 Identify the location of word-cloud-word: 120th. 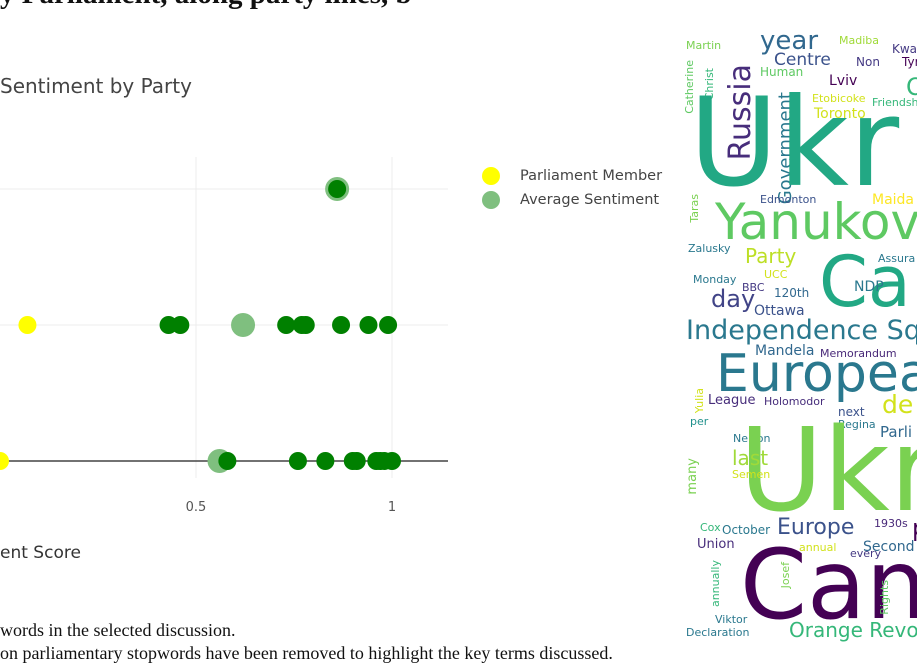
(792, 293).